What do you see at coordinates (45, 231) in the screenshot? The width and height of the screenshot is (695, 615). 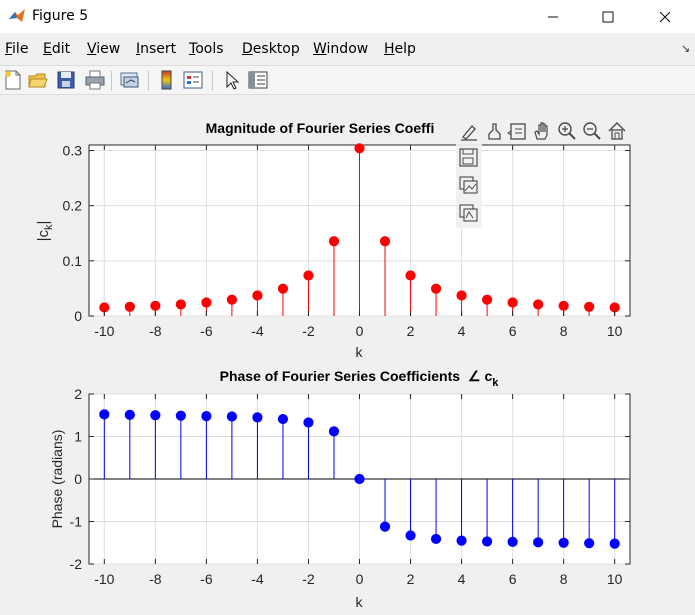 I see `magnitude-ylabel: |ck|` at bounding box center [45, 231].